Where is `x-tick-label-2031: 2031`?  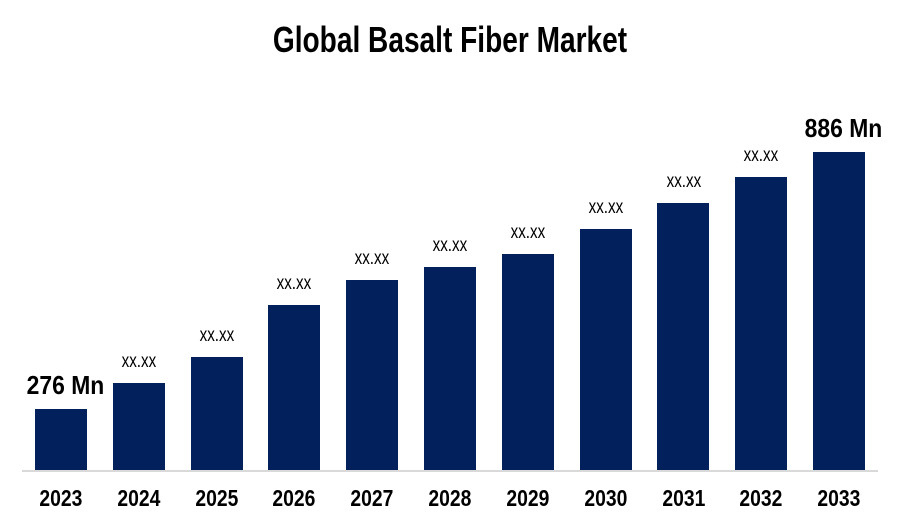 x-tick-label-2031: 2031 is located at coordinates (683, 498).